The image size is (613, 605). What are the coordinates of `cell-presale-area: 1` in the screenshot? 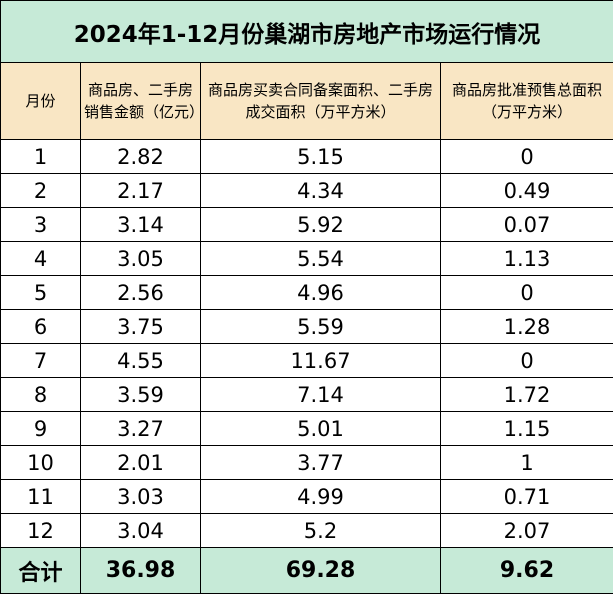 It's located at (526, 462).